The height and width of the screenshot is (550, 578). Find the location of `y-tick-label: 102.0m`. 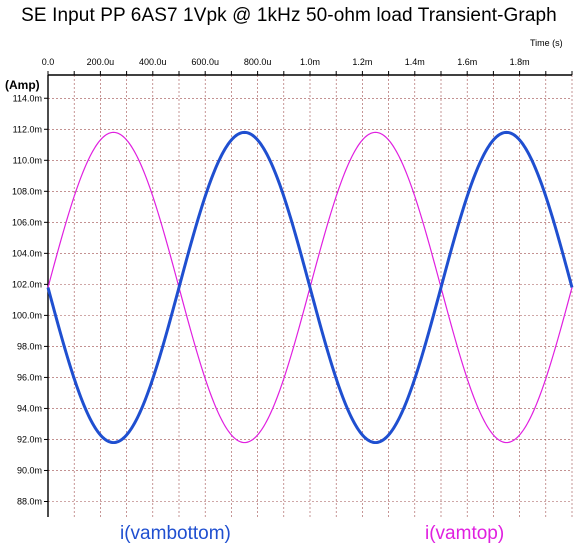

y-tick-label: 102.0m is located at coordinates (27, 284).